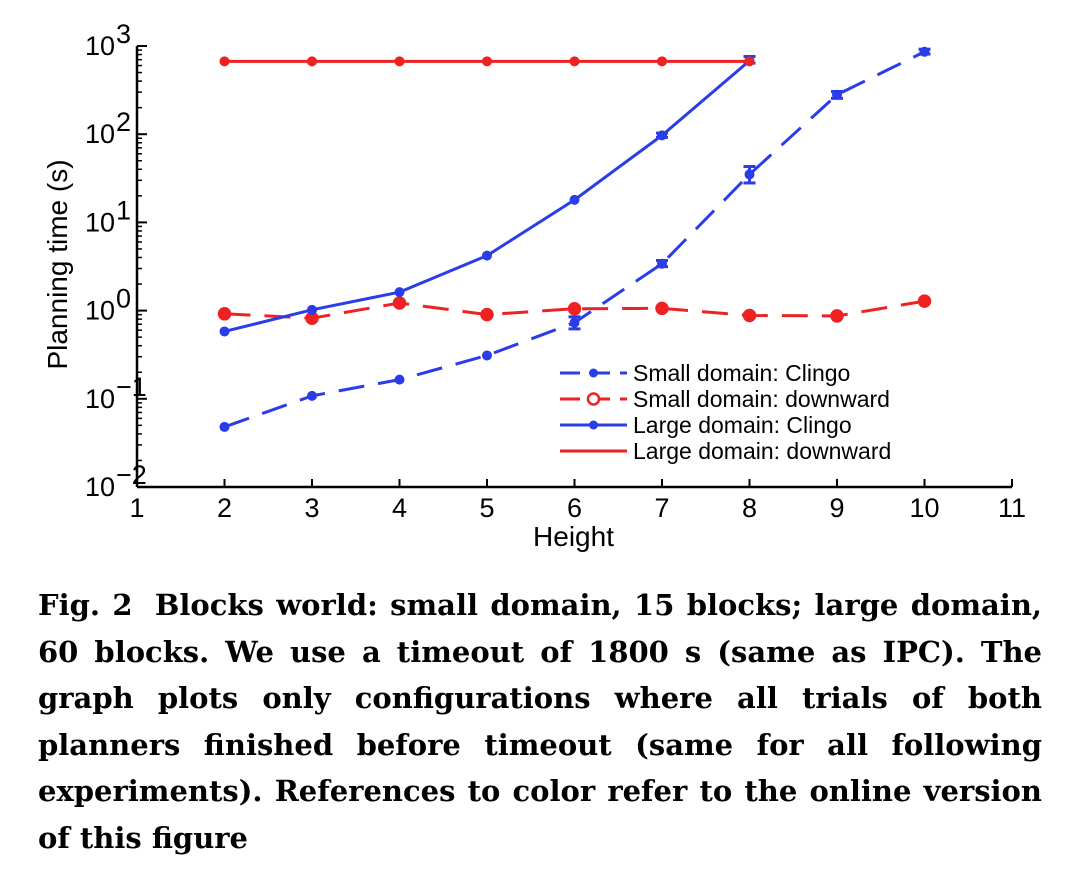 The height and width of the screenshot is (891, 1080). What do you see at coordinates (742, 425) in the screenshot?
I see `legend-entry-label: Large domain: Clingo` at bounding box center [742, 425].